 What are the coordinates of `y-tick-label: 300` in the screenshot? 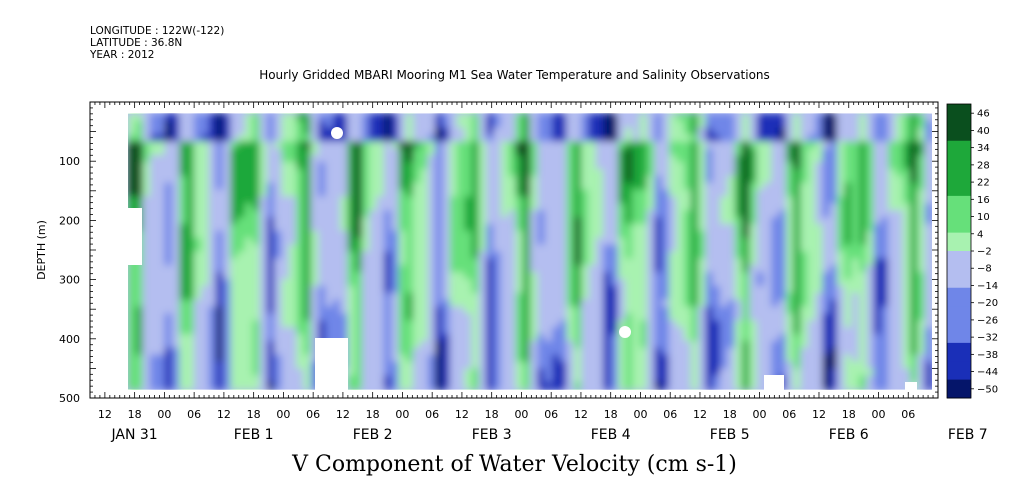 It's located at (69, 280).